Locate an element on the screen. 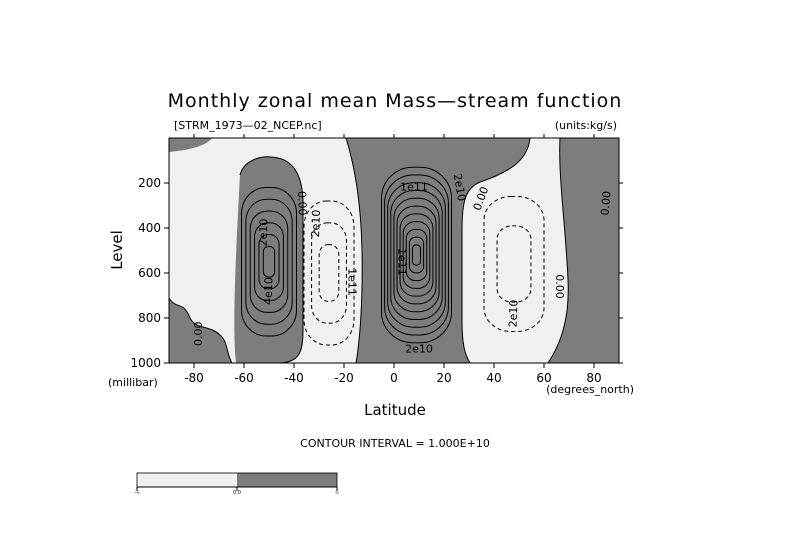 This screenshot has width=789, height=558. positive-region-southern-hadley is located at coordinates (269, 259).